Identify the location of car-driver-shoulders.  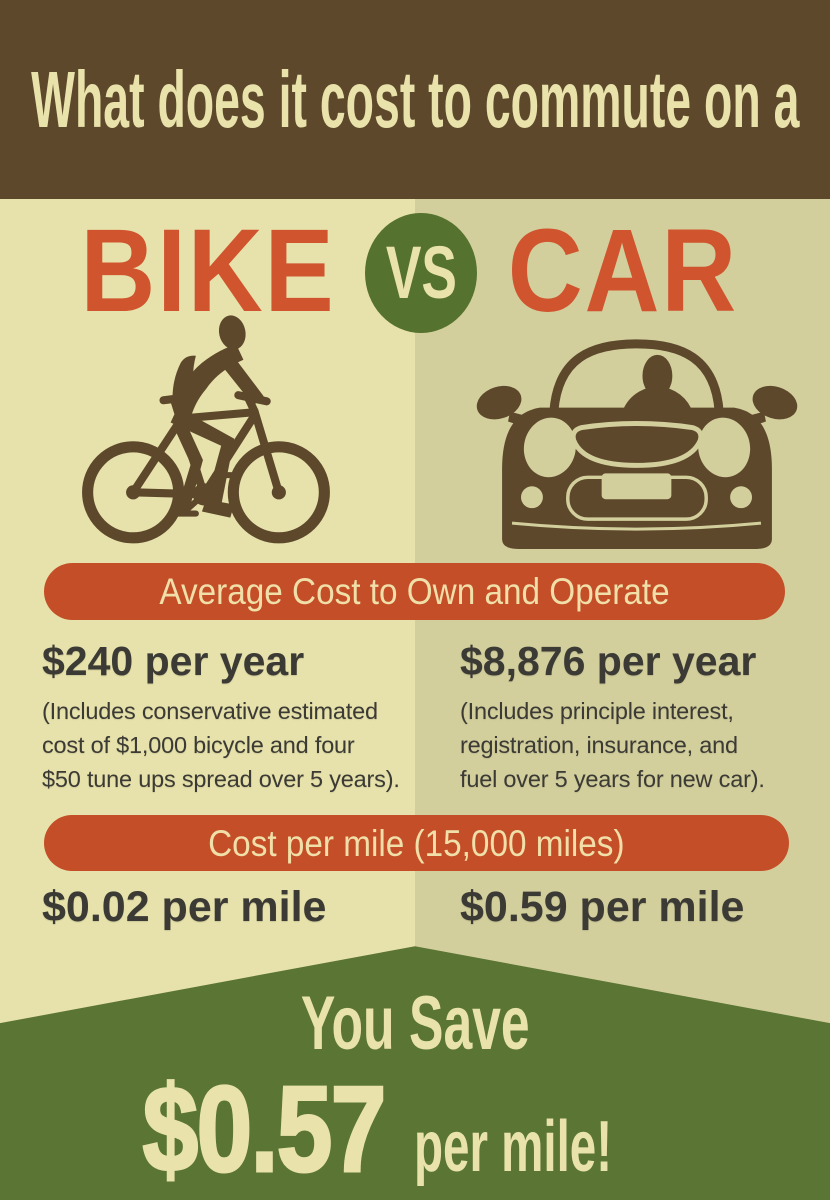
(657, 399).